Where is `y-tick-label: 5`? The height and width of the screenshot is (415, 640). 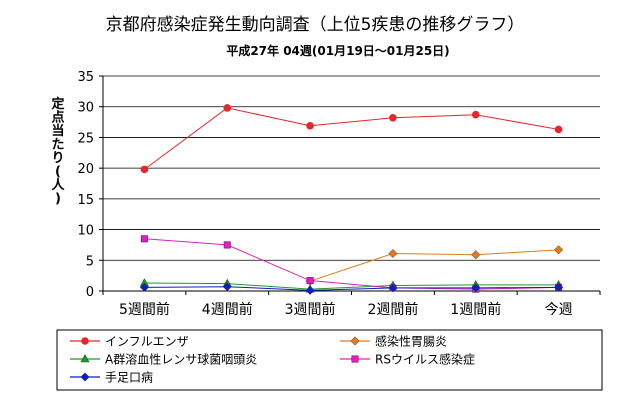
y-tick-label: 5 is located at coordinates (90, 261).